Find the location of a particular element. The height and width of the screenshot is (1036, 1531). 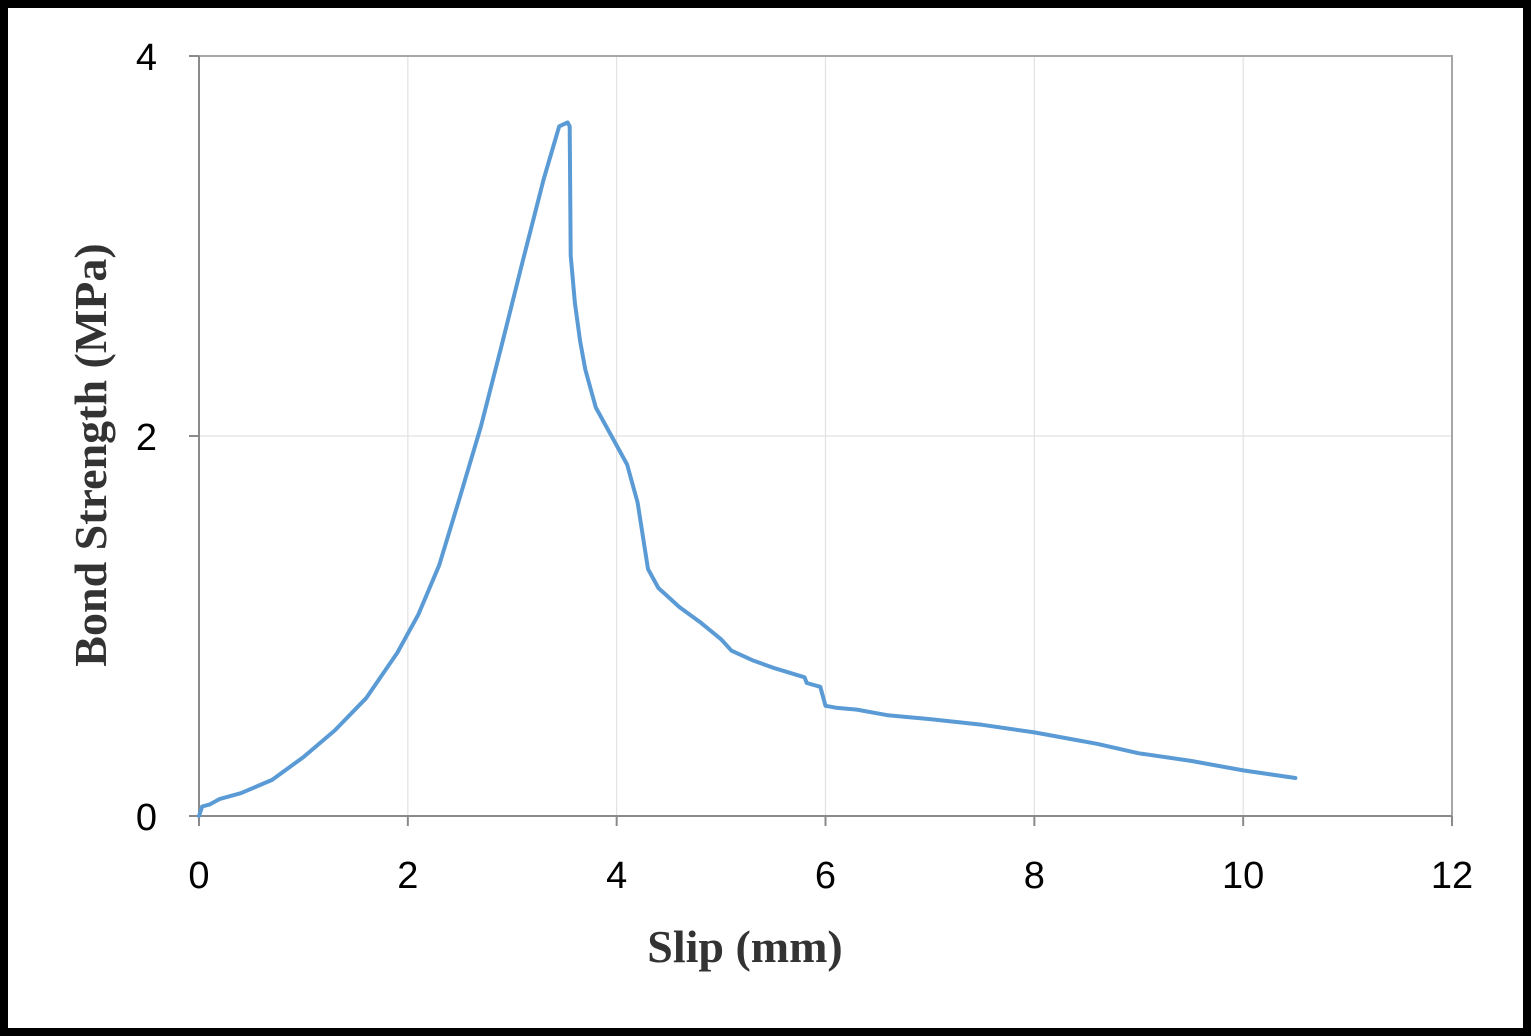

y-axis-title: Bond Strength (MPa) is located at coordinates (90, 454).